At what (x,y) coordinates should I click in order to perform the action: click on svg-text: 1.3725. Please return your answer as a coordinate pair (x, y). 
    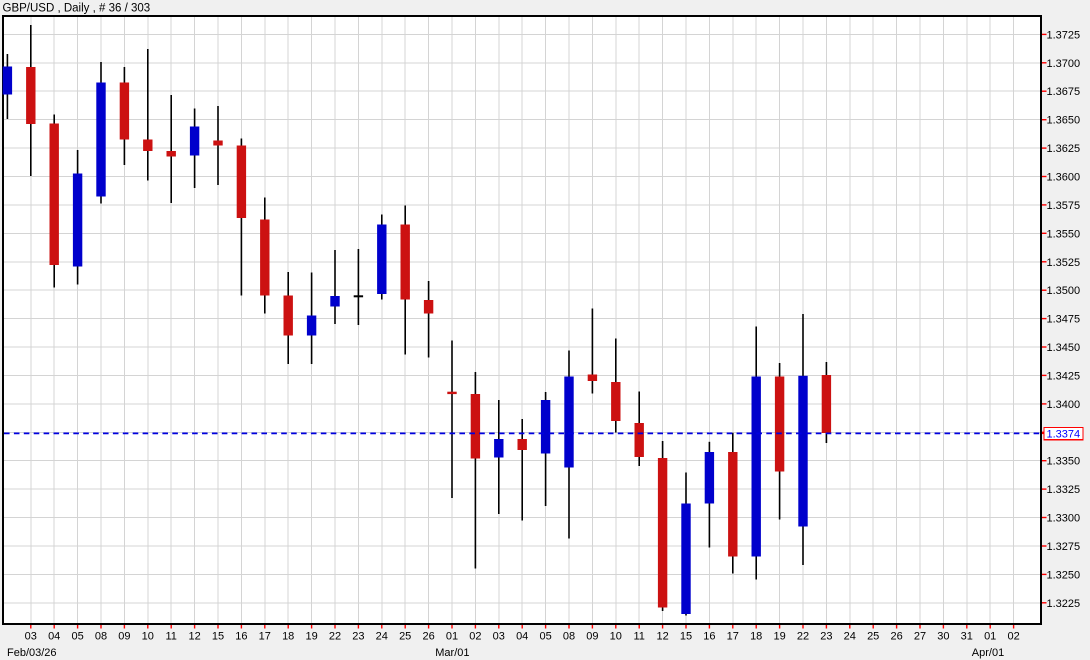
    Looking at the image, I should click on (1064, 35).